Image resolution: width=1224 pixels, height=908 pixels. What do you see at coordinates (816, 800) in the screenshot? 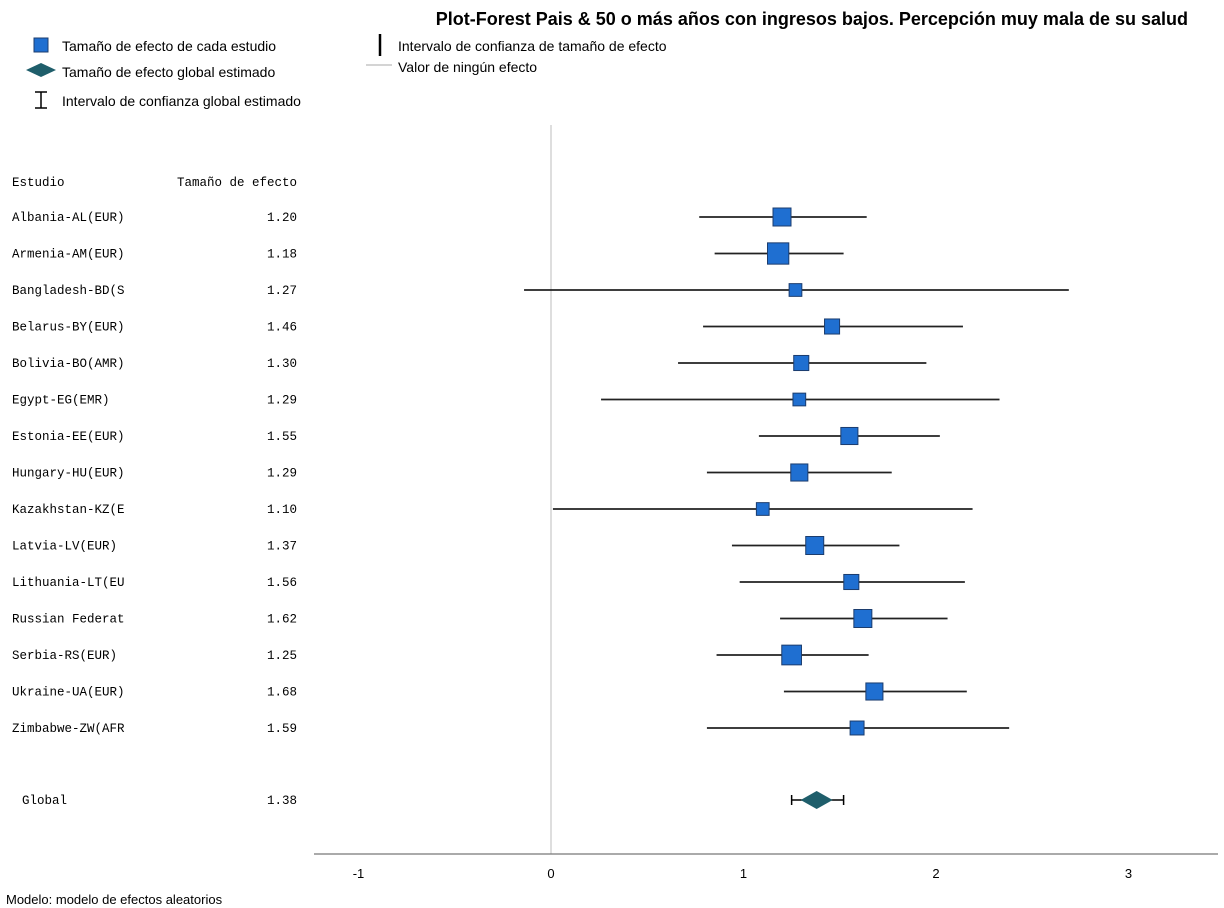
I see `global-effect-diamond` at bounding box center [816, 800].